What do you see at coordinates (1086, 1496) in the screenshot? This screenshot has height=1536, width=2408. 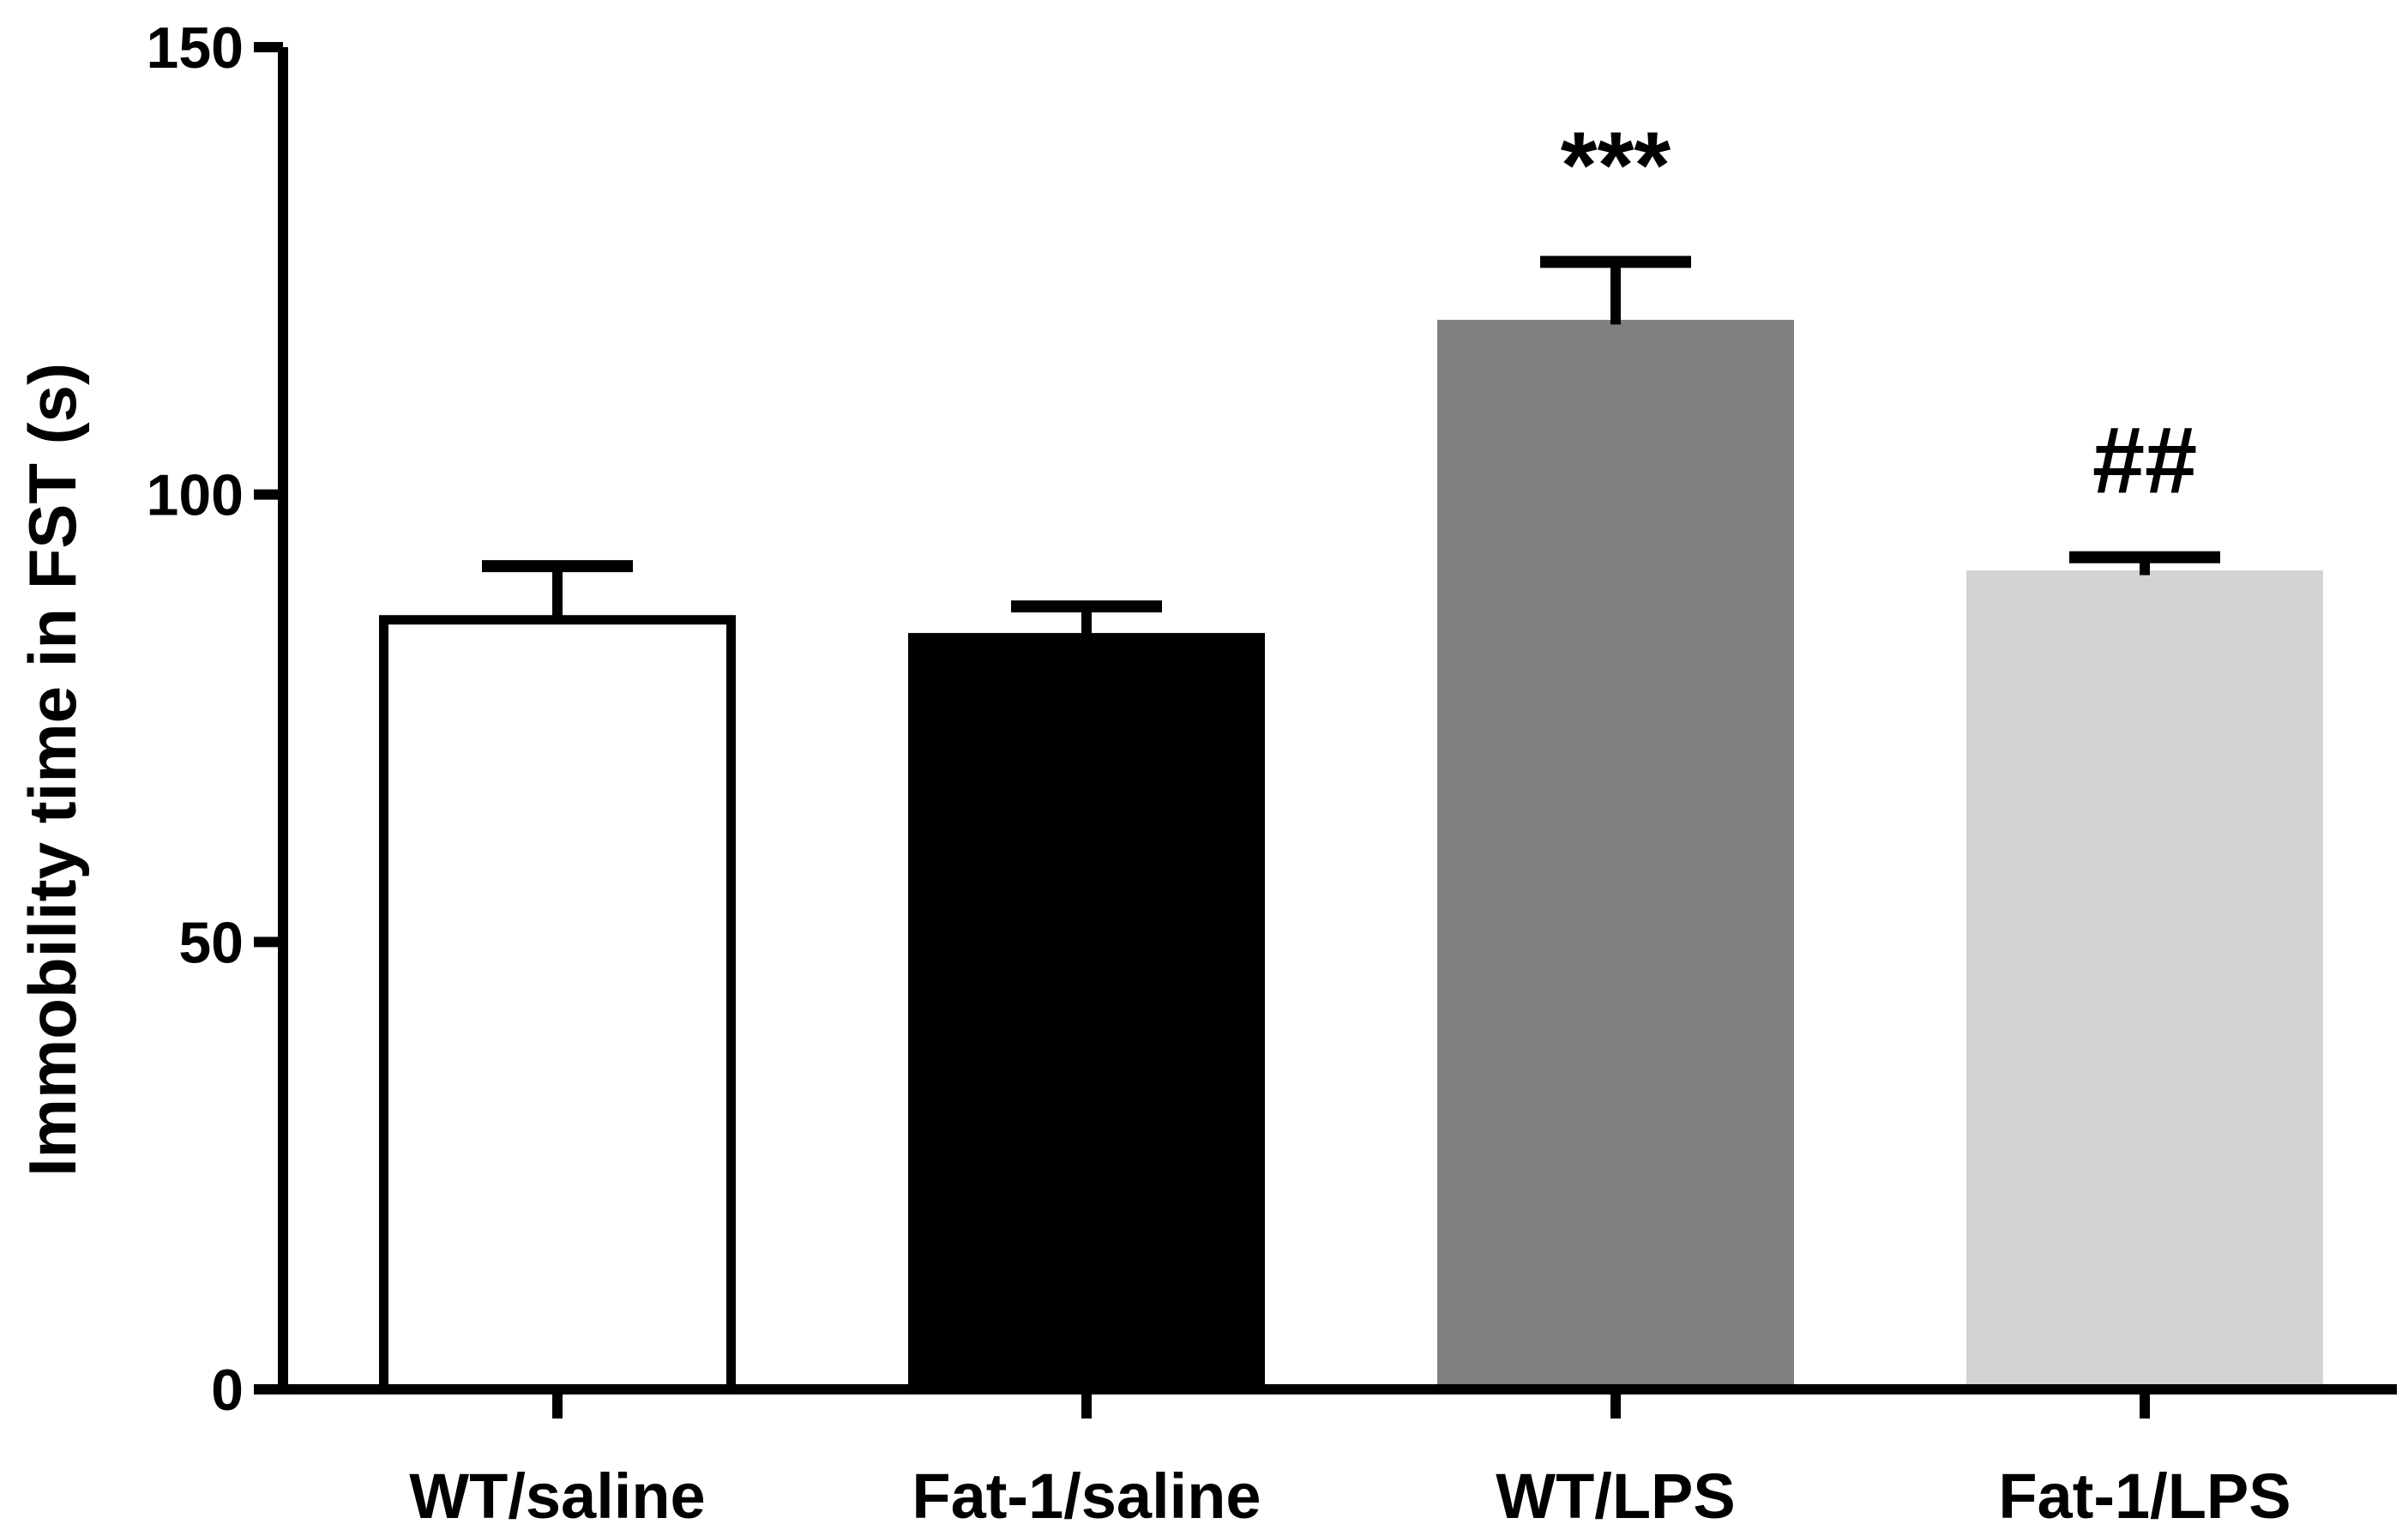 I see `x-tick-label-fat-1-saline: Fat-1/saline` at bounding box center [1086, 1496].